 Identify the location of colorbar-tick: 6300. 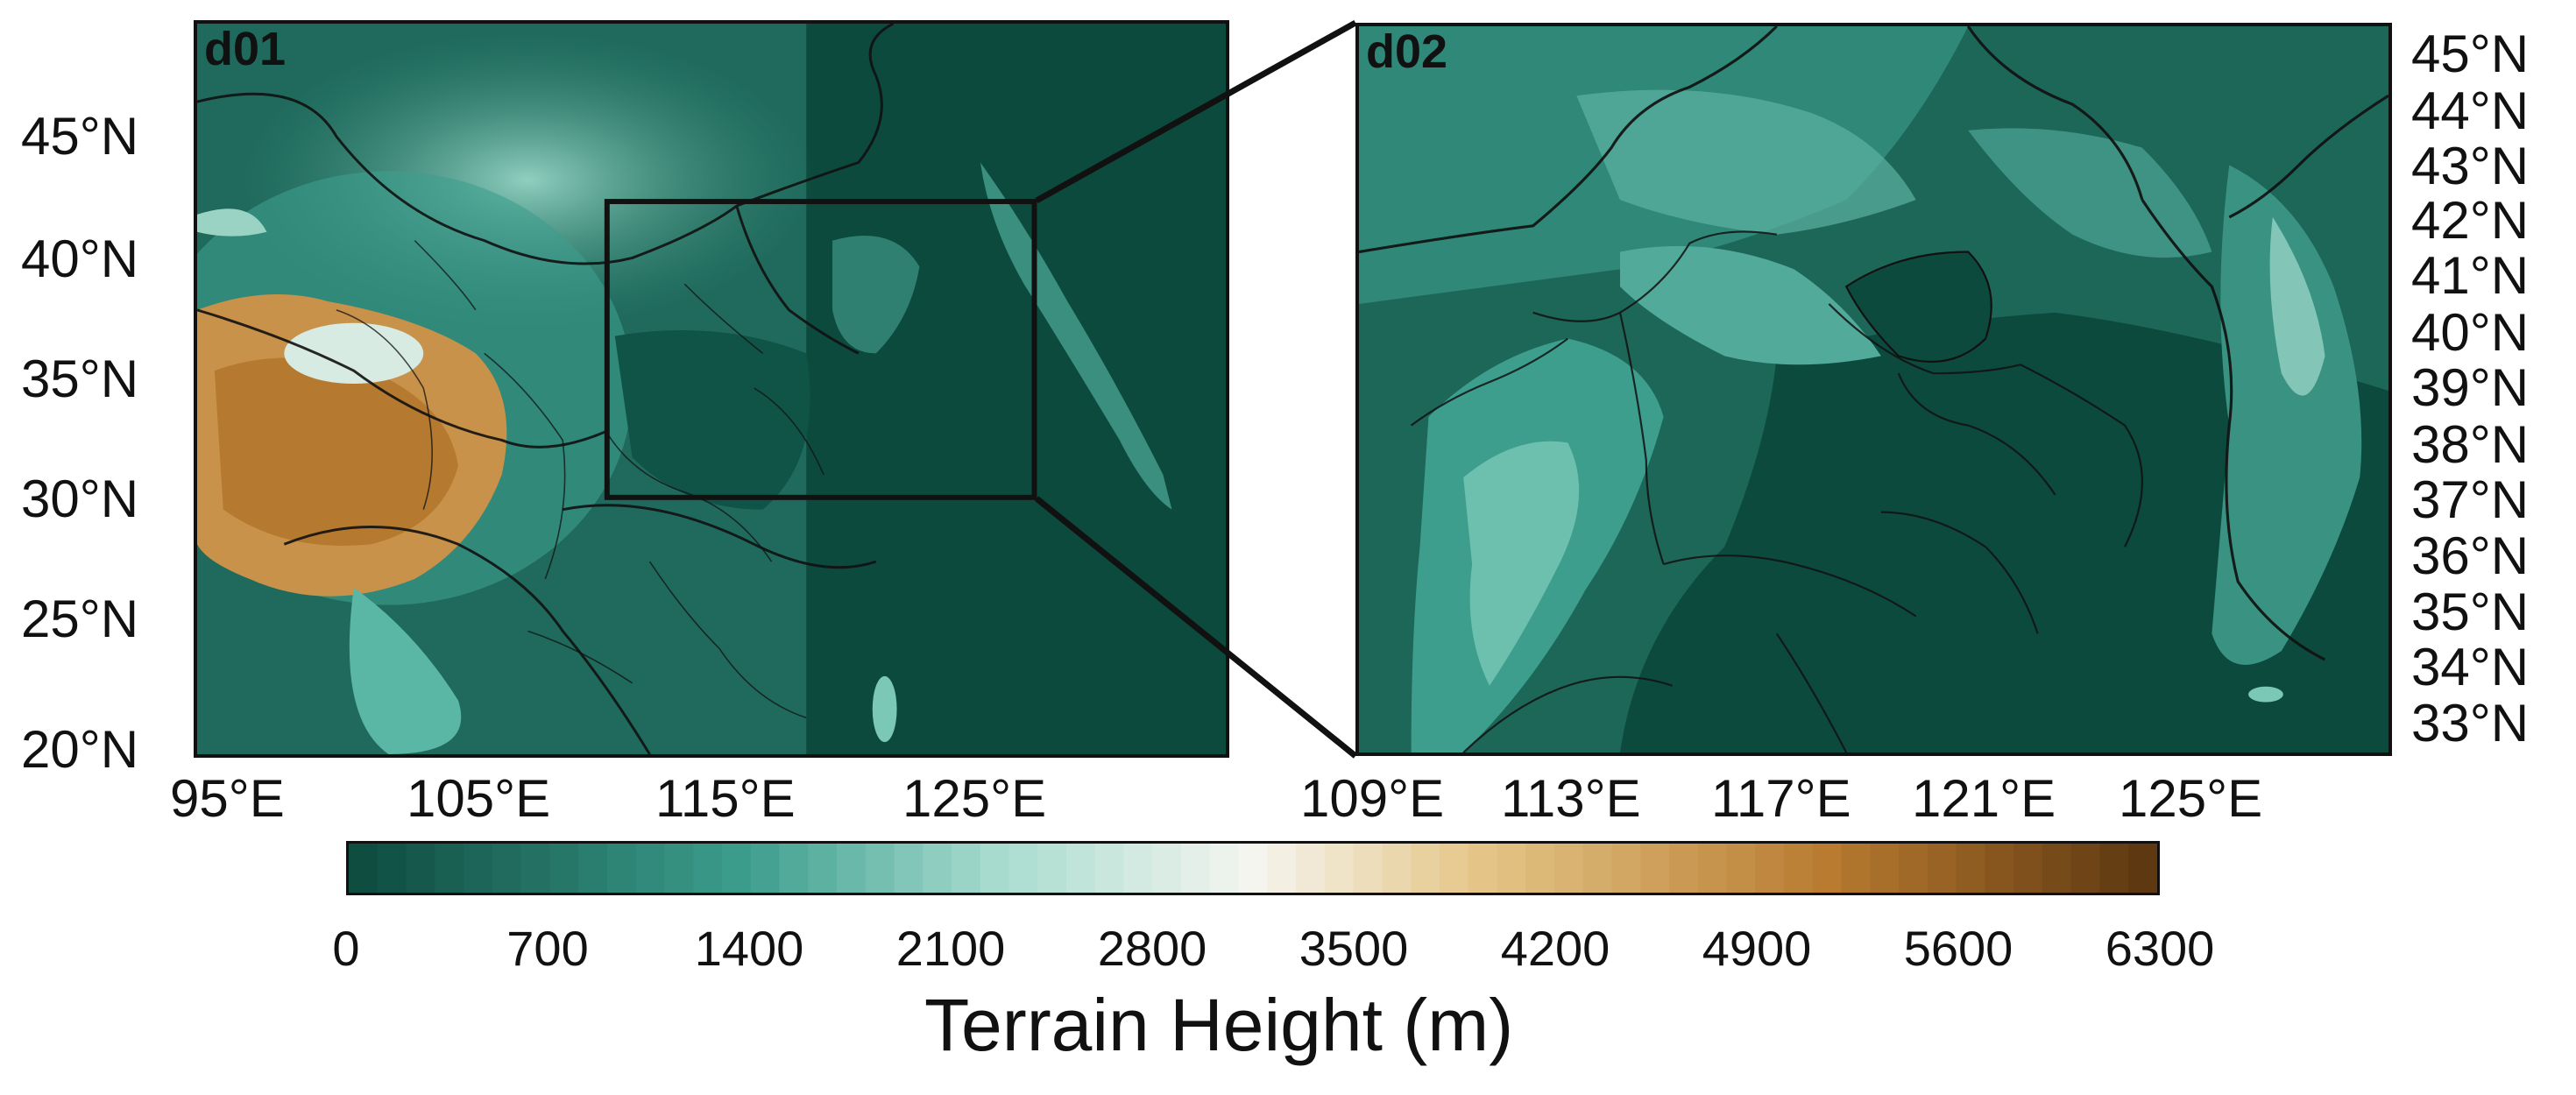
(2160, 948).